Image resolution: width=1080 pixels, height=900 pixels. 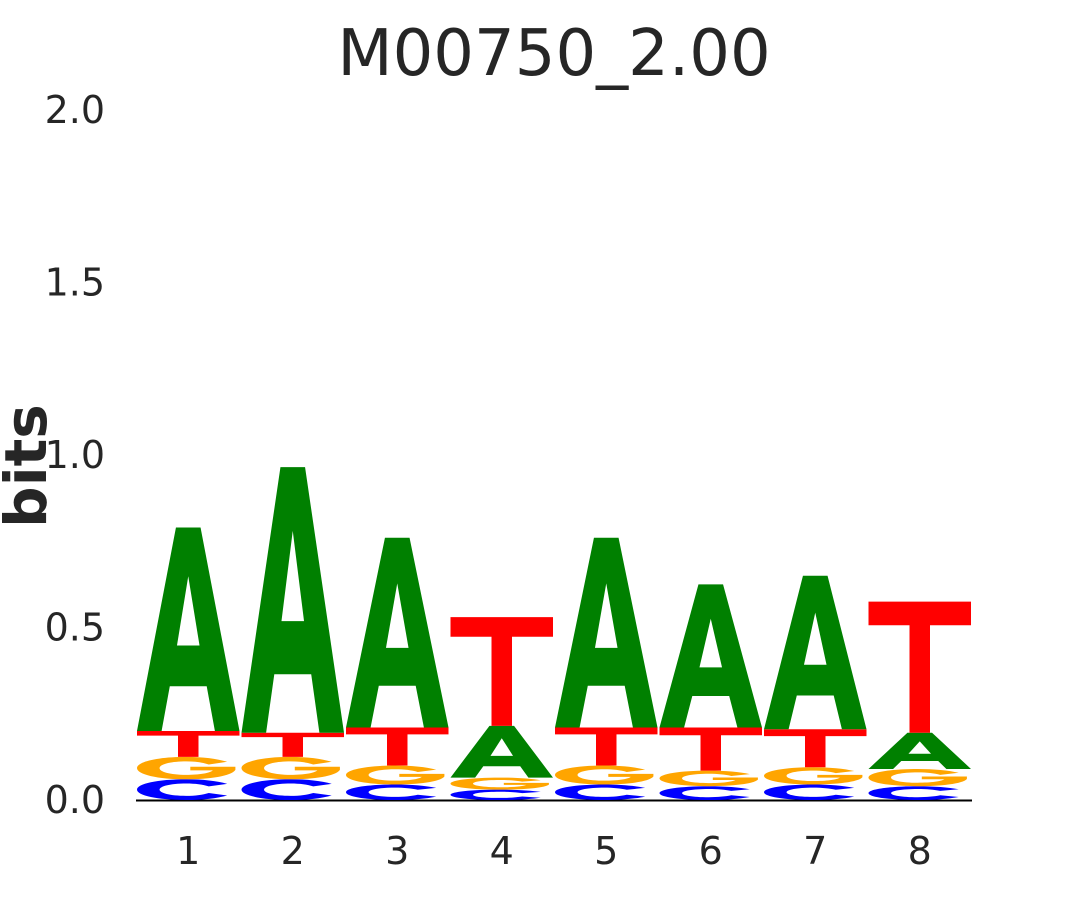 I want to click on logo-letter-G-pos6, so click(x=708, y=778).